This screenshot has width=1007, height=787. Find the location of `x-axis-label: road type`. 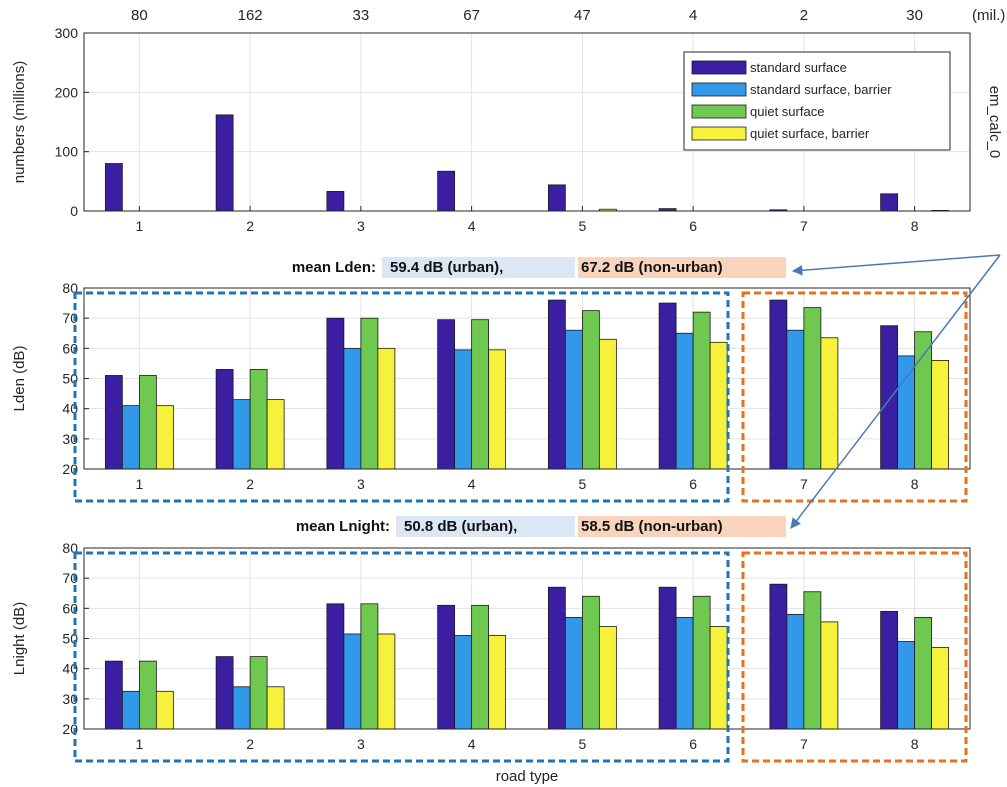

x-axis-label: road type is located at coordinates (527, 776).